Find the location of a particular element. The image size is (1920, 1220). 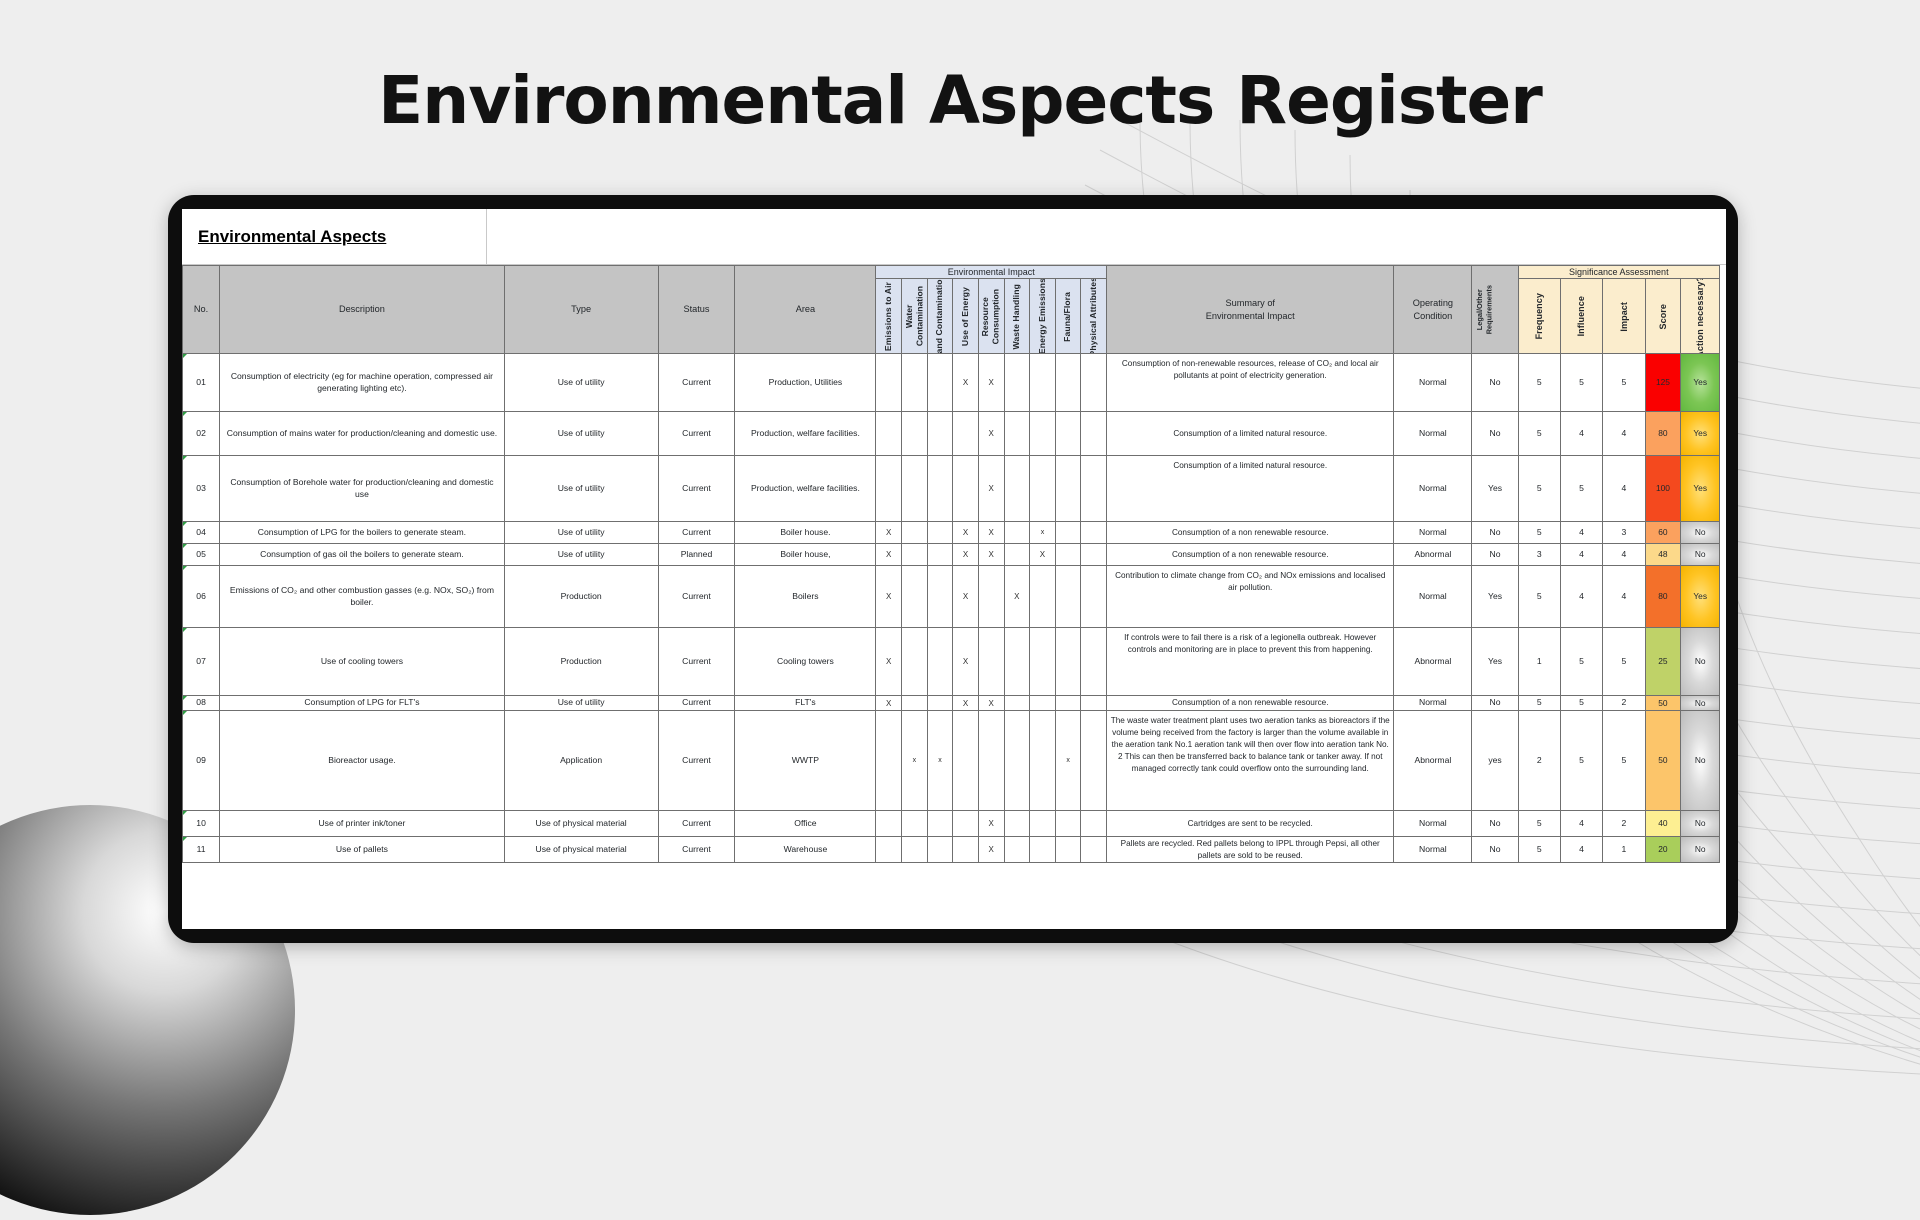

cell-score: 60 is located at coordinates (1663, 533).